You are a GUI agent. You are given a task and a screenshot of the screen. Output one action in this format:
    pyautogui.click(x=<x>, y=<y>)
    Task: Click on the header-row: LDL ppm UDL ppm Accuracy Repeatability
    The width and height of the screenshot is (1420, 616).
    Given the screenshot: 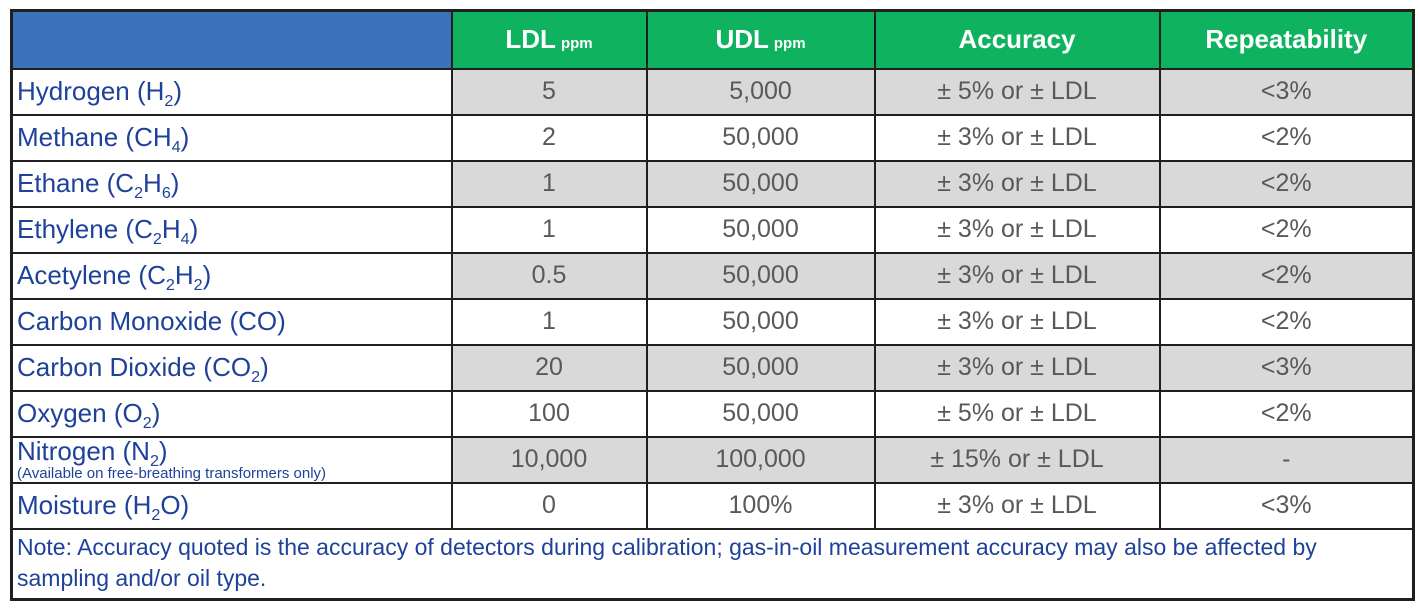 What is the action you would take?
    pyautogui.click(x=712, y=39)
    